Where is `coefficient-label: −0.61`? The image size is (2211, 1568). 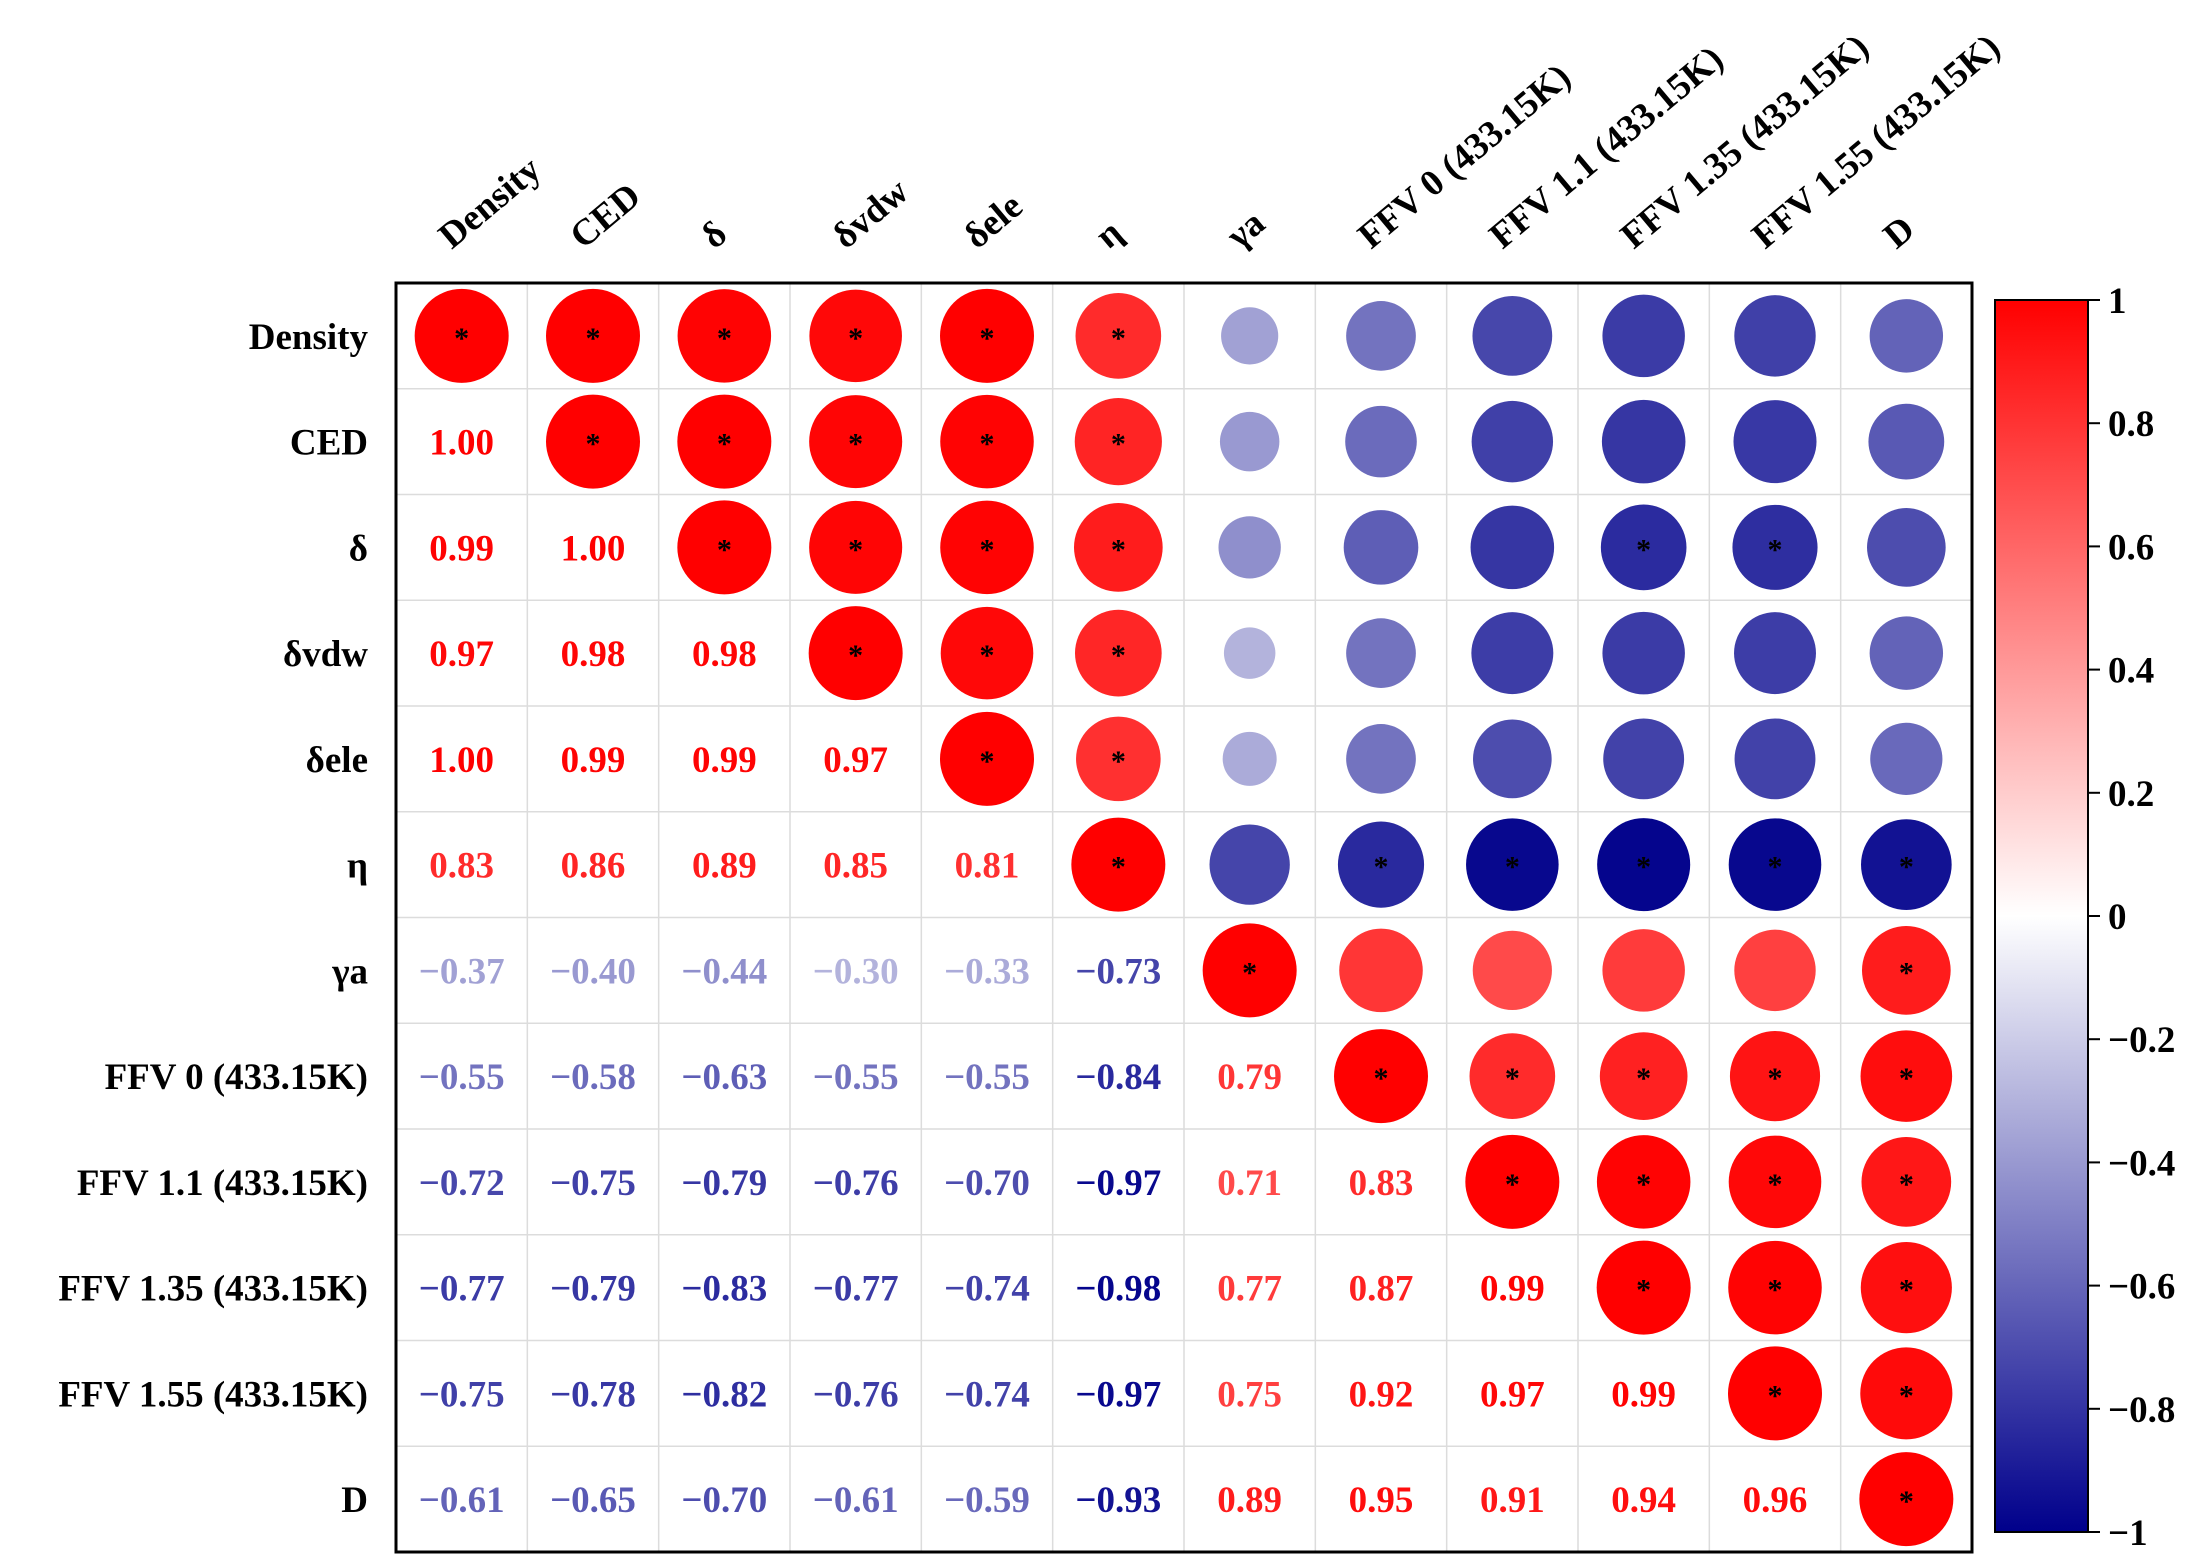 coefficient-label: −0.61 is located at coordinates (856, 1500).